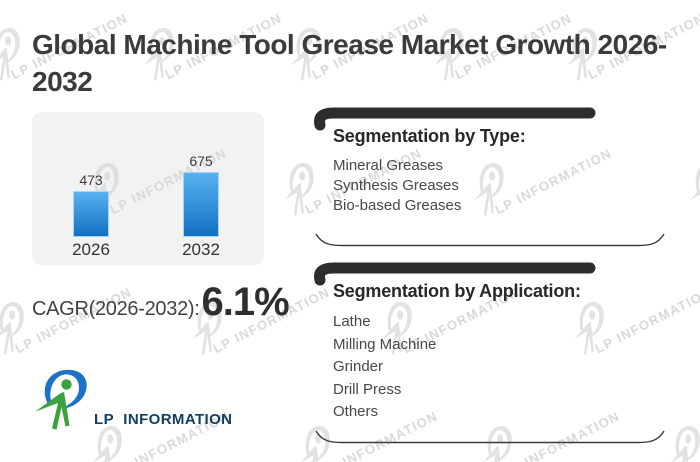  Describe the element at coordinates (201, 161) in the screenshot. I see `bar-value-label: 675` at that location.